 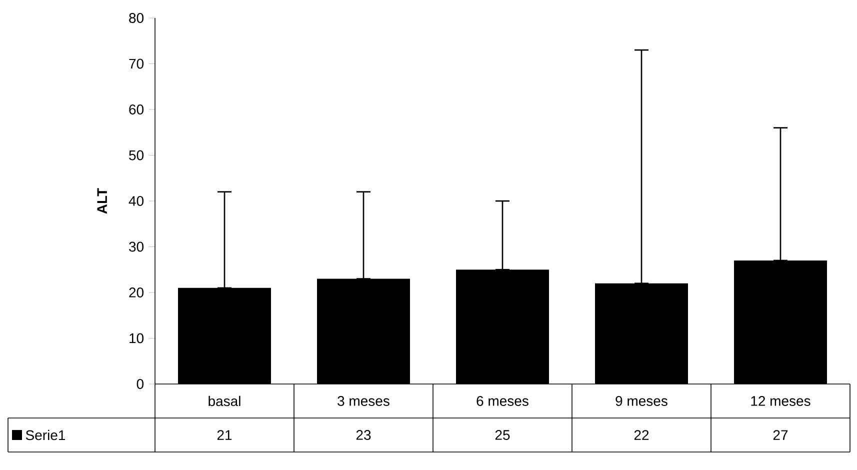 What do you see at coordinates (780, 401) in the screenshot?
I see `x-tick-label: 12 meses` at bounding box center [780, 401].